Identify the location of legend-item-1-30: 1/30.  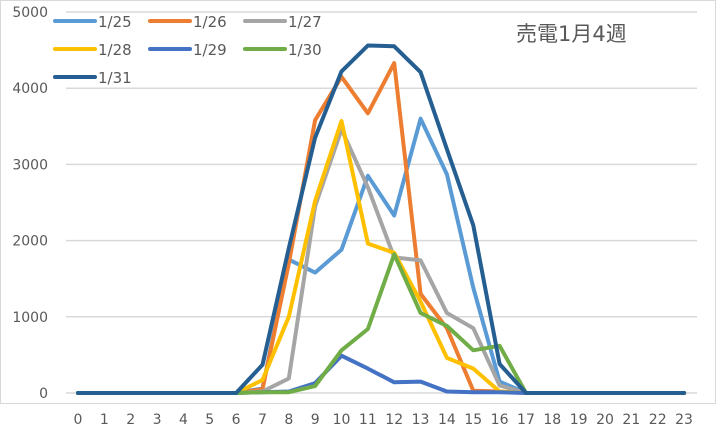
(282, 50).